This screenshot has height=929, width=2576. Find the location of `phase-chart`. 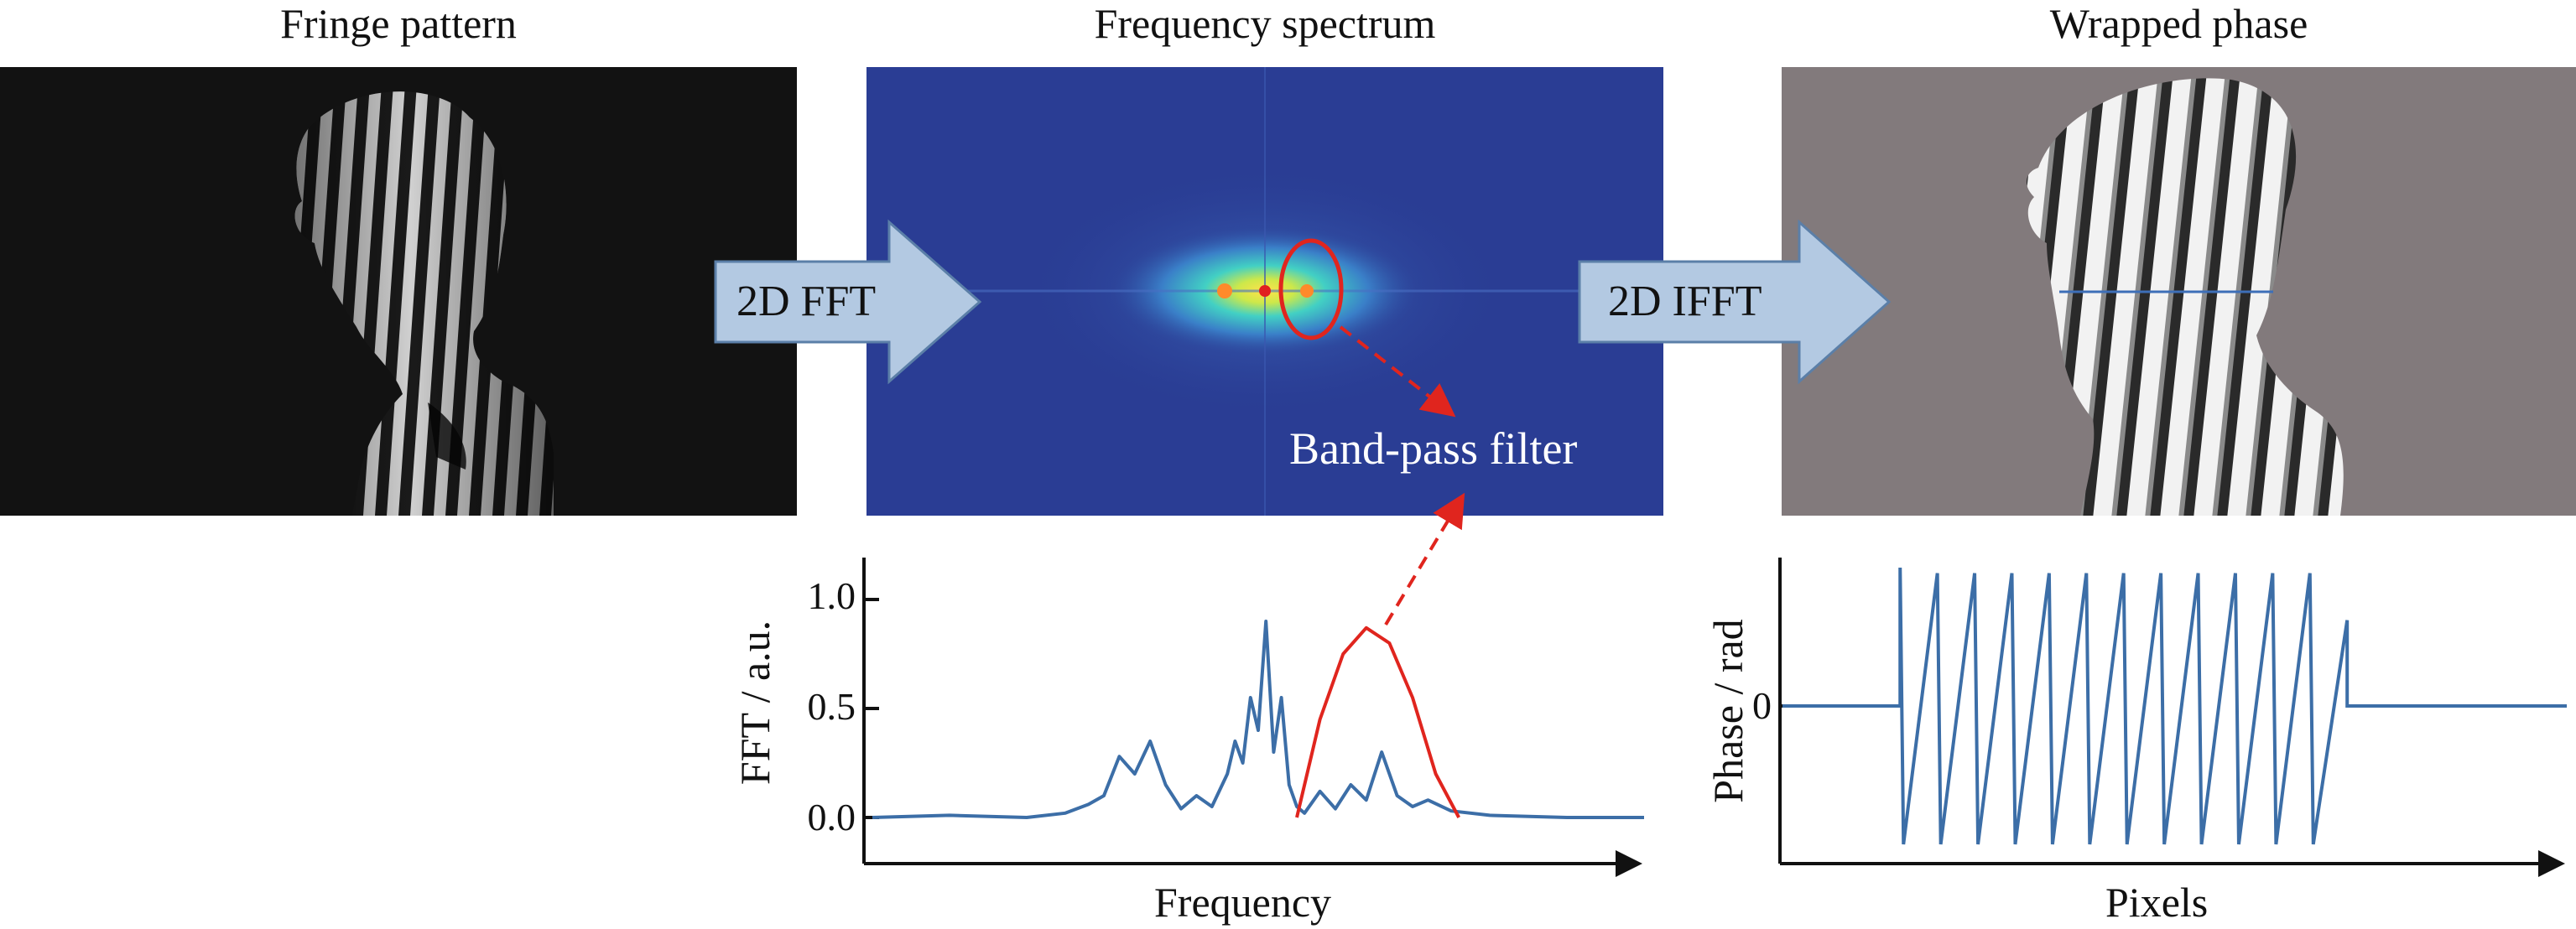

phase-chart is located at coordinates (2172, 717).